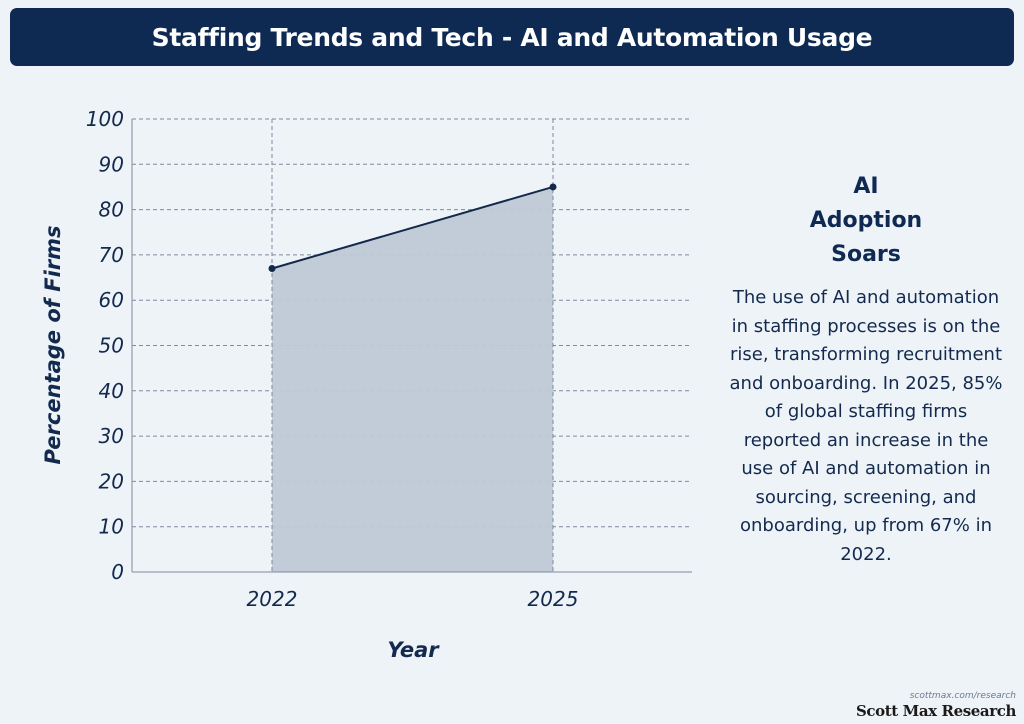 This screenshot has width=1024, height=724. What do you see at coordinates (111, 210) in the screenshot?
I see `y-tick-label: 80` at bounding box center [111, 210].